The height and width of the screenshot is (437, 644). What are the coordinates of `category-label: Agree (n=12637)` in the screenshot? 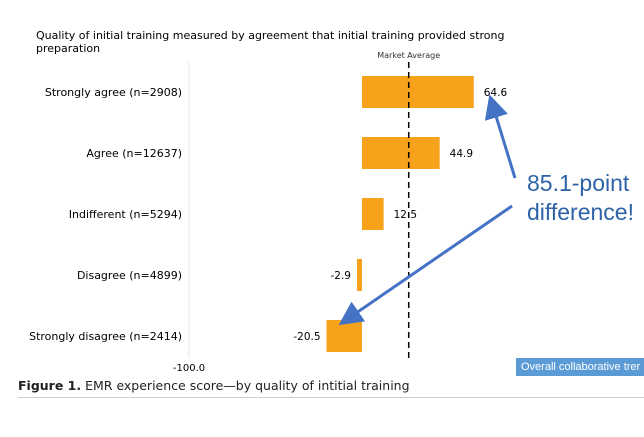 It's located at (134, 153).